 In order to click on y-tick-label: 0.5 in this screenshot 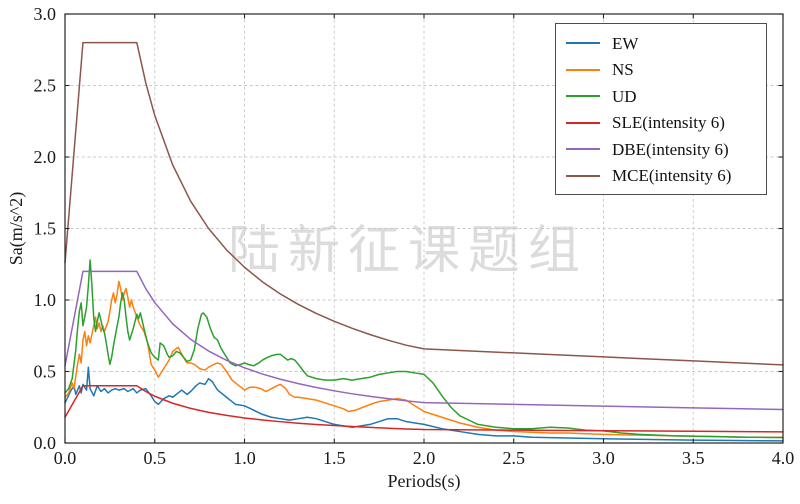, I will do `click(45, 372)`.